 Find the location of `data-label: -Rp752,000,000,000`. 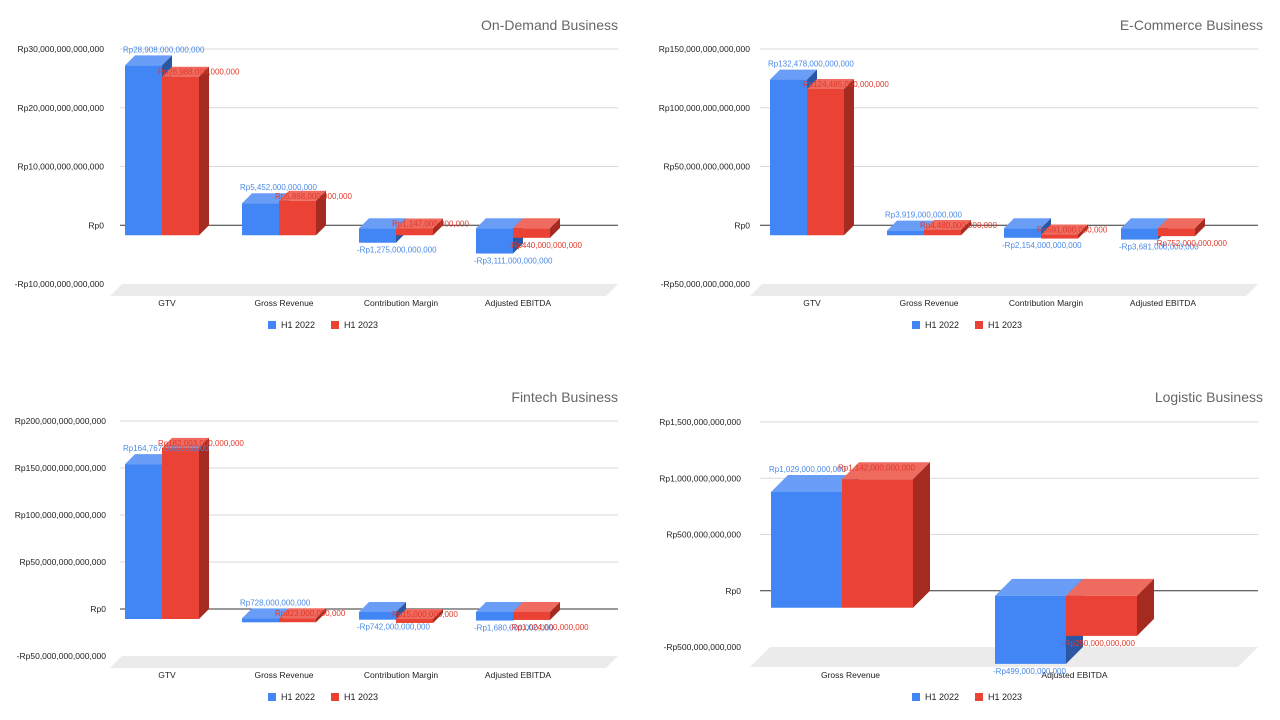

data-label: -Rp752,000,000,000 is located at coordinates (1191, 243).